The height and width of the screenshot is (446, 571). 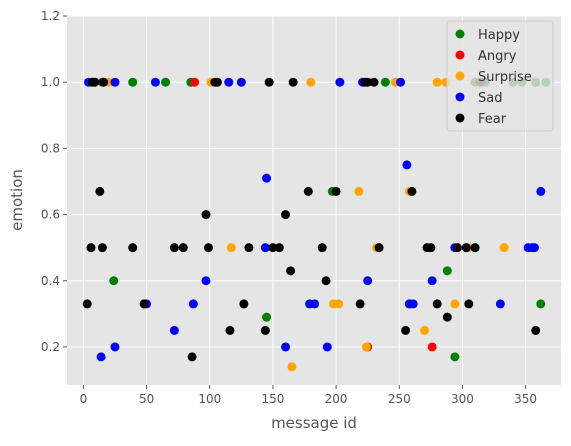 What do you see at coordinates (490, 98) in the screenshot?
I see `legend-label-sad: Sad` at bounding box center [490, 98].